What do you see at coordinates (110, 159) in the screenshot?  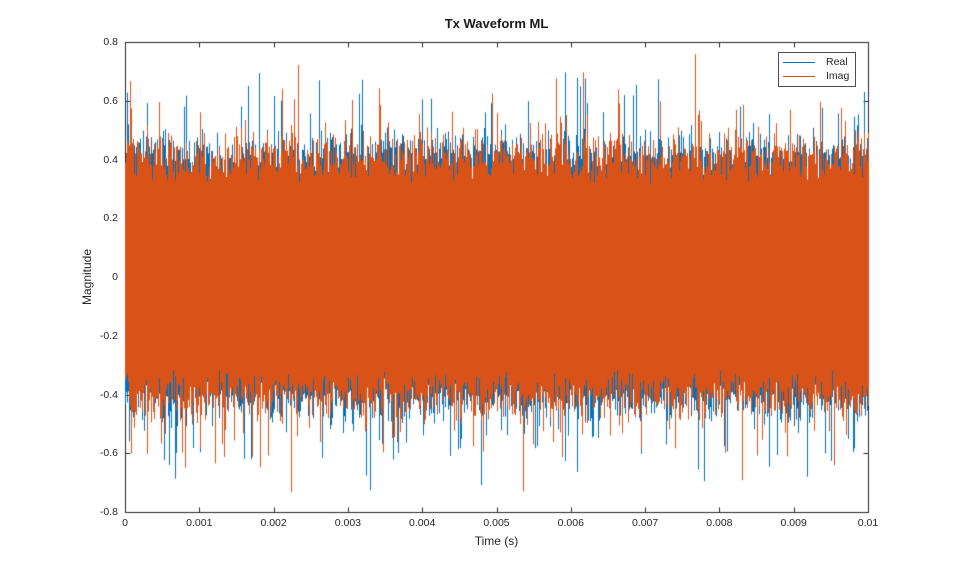 I see `y-tick-label: 0.4` at bounding box center [110, 159].